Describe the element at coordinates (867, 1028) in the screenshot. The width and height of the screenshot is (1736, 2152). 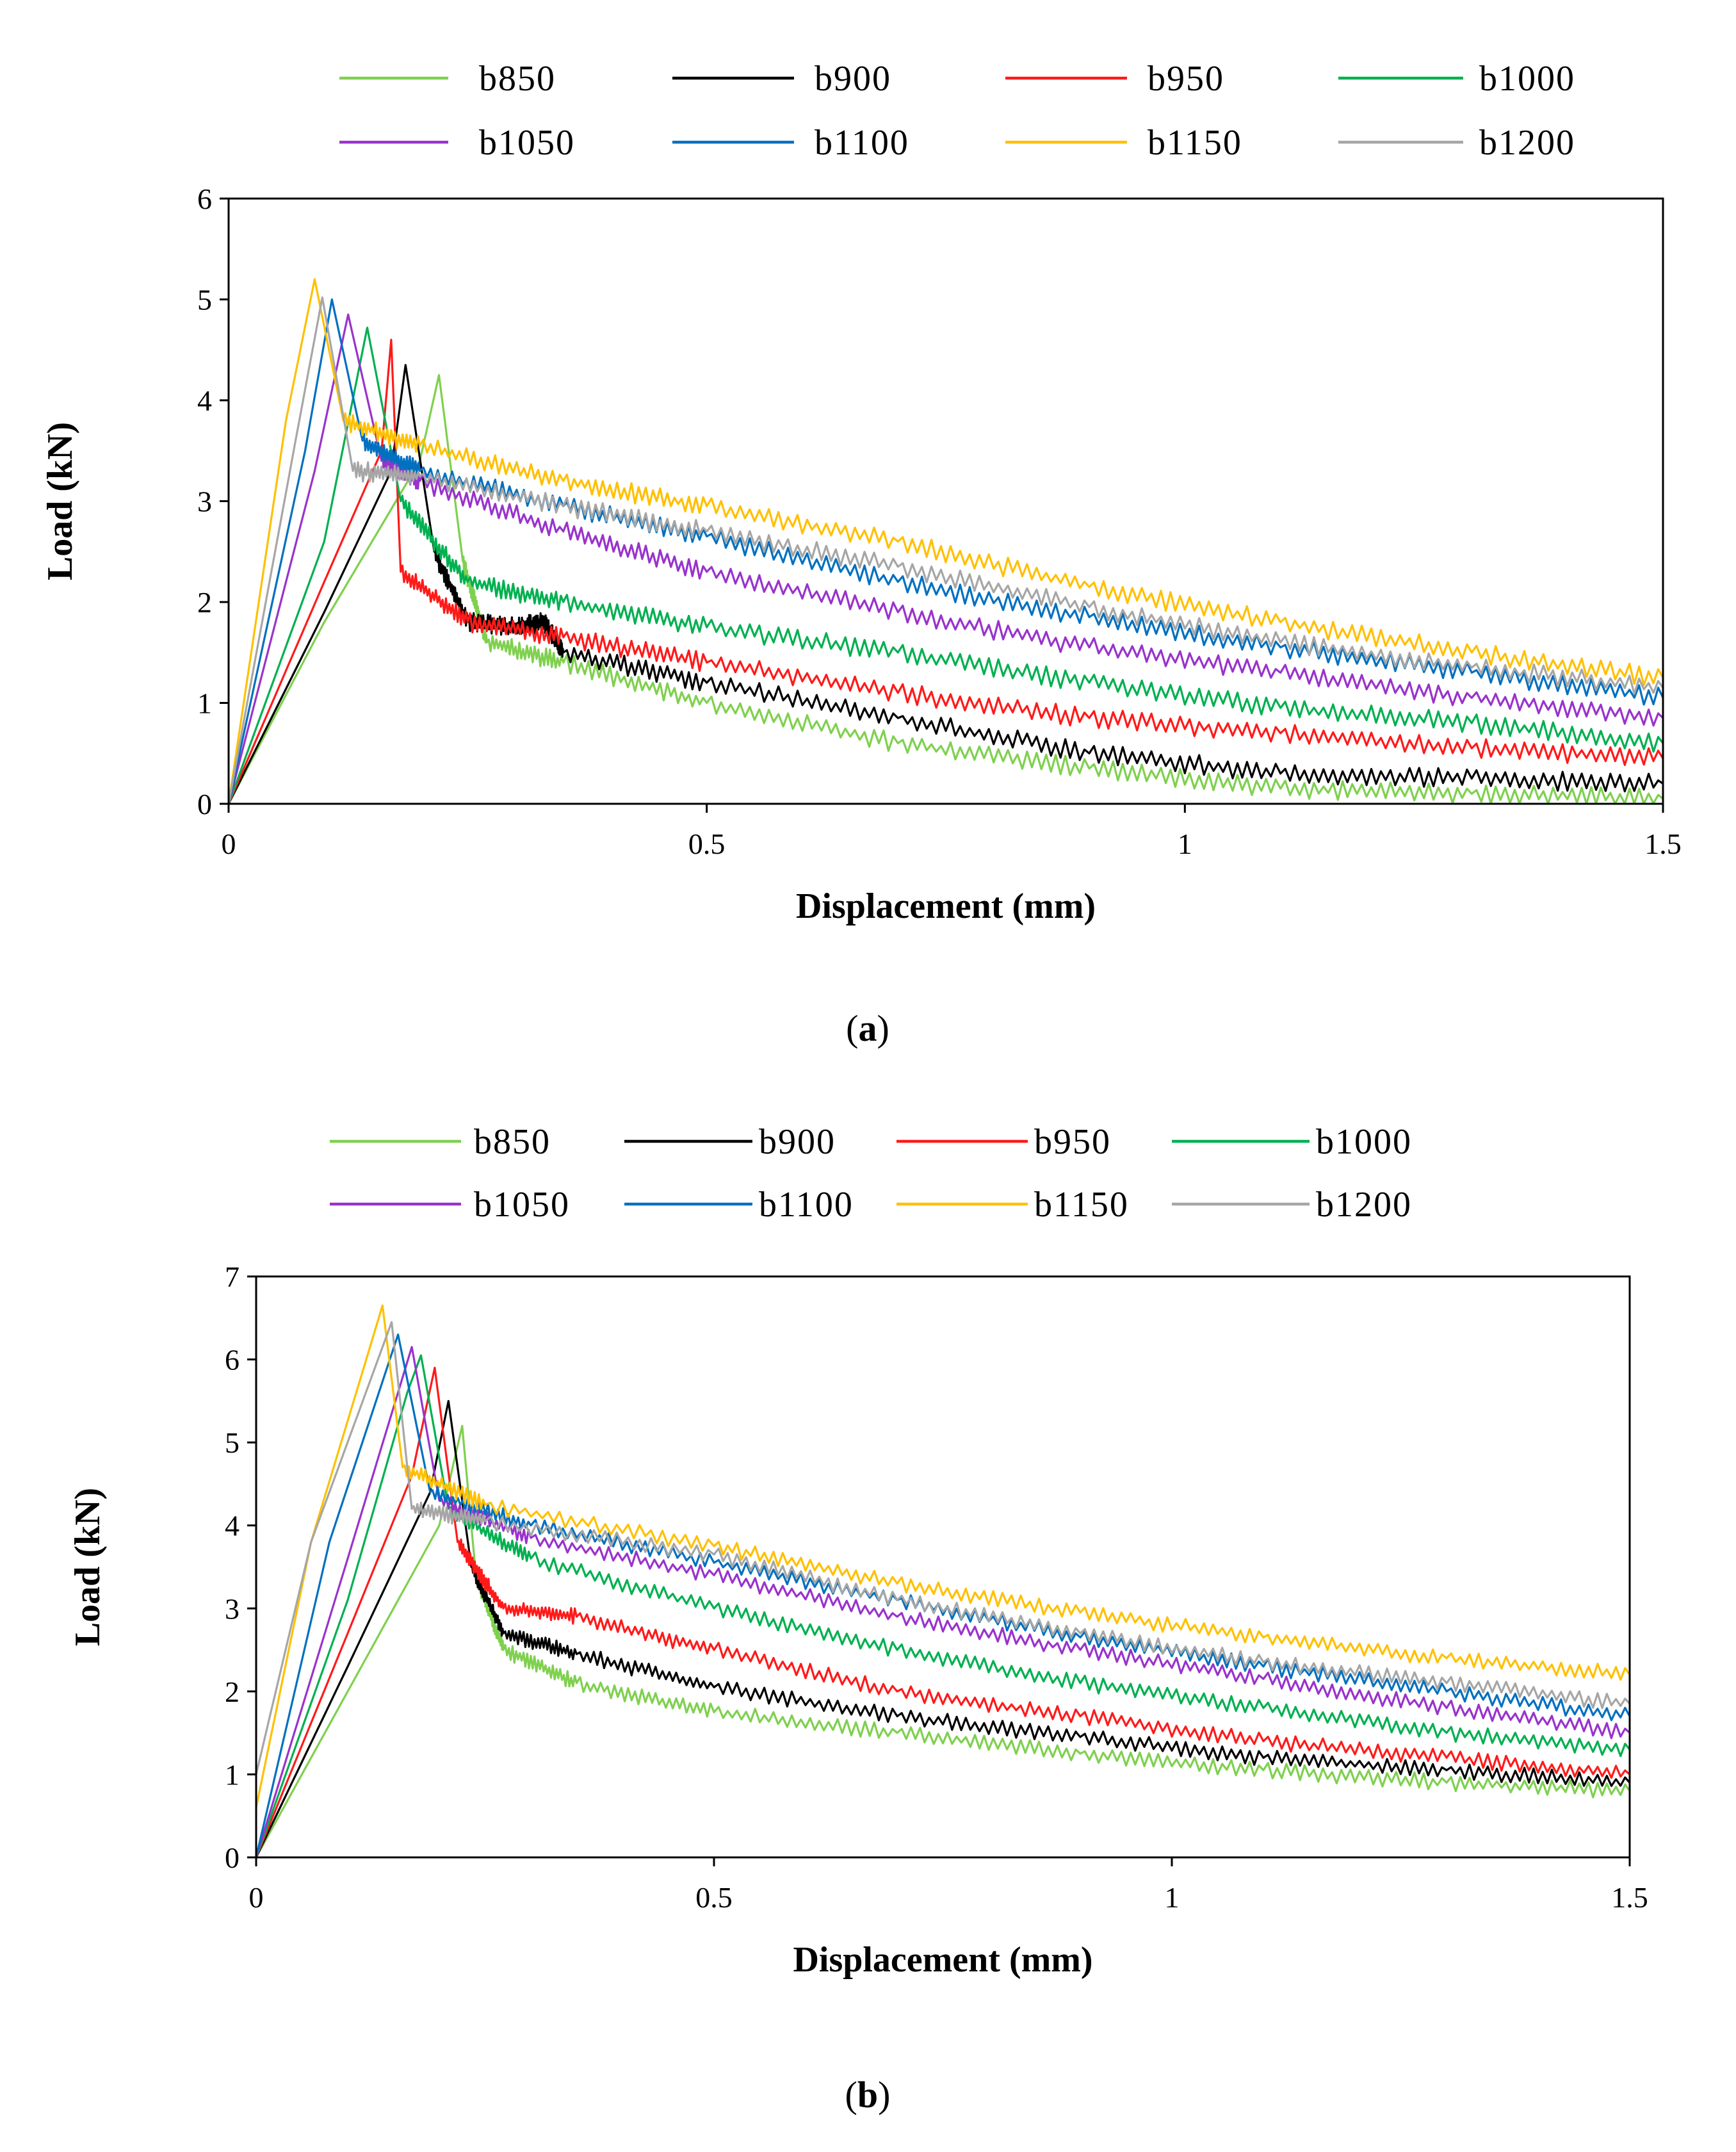
I see `panel-caption: (a)` at that location.